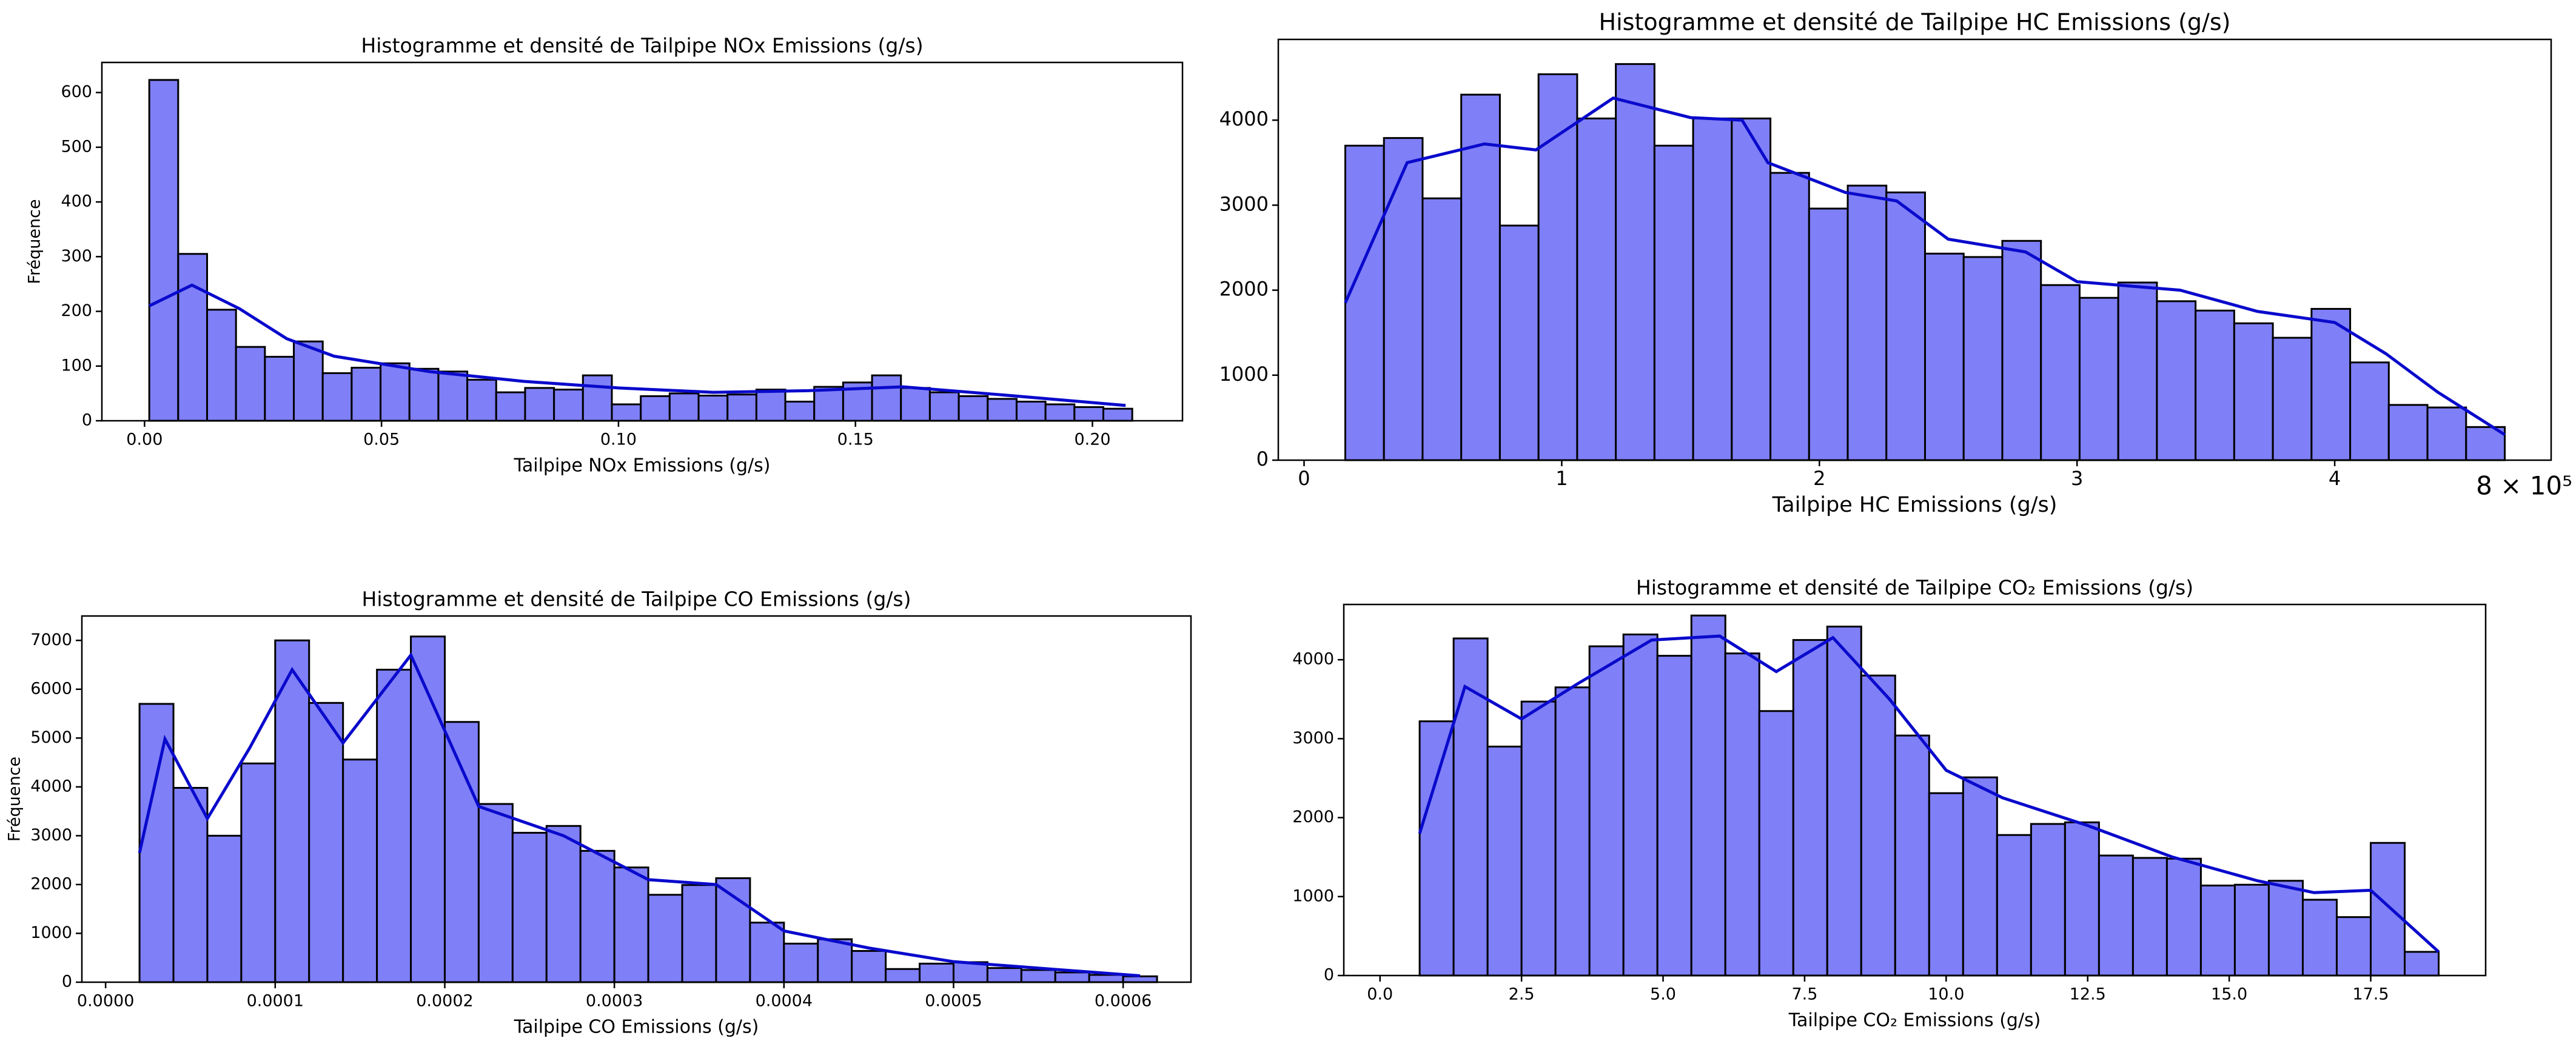  I want to click on x-tick-label: 17.5, so click(2370, 994).